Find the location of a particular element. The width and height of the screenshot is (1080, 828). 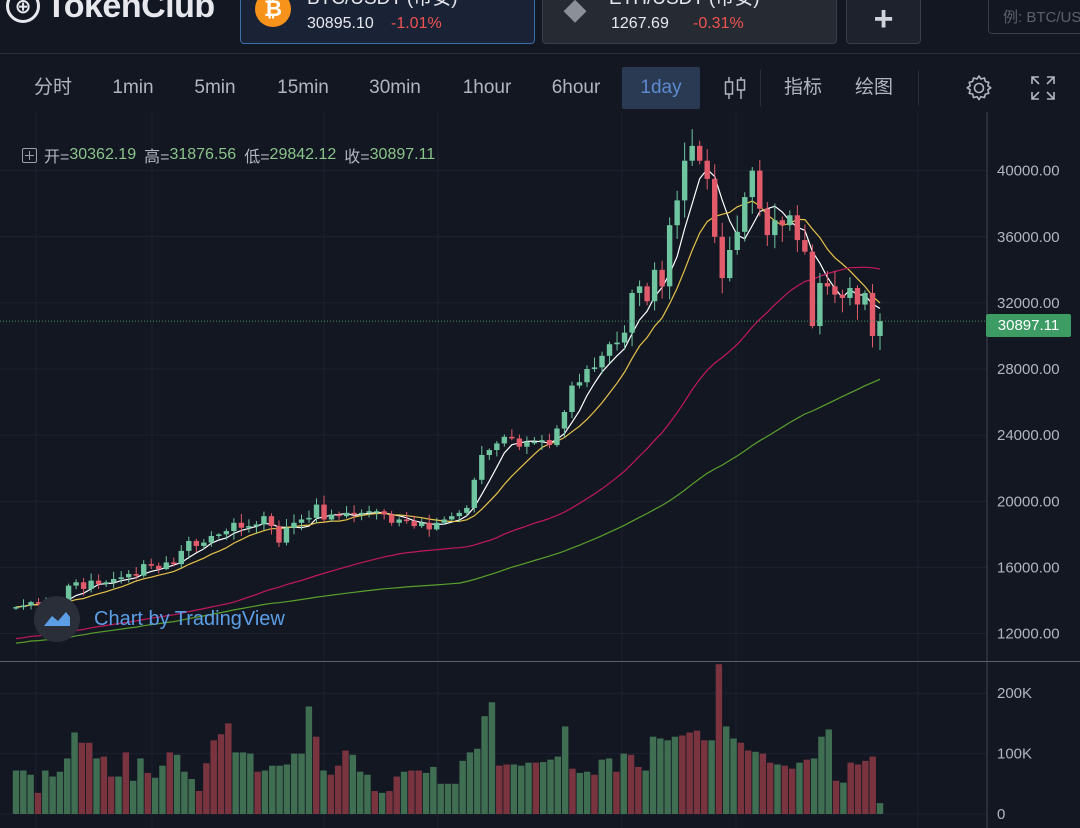

drawing-tools-button: 绘图 is located at coordinates (873, 87).